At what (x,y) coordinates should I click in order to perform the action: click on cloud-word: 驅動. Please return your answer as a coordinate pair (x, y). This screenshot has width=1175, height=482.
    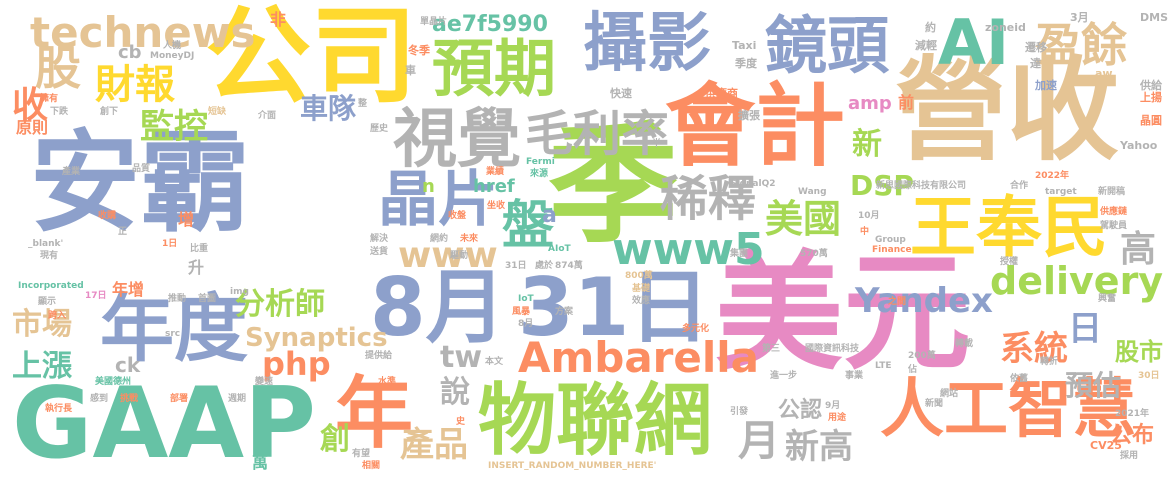
    Looking at the image, I should click on (459, 256).